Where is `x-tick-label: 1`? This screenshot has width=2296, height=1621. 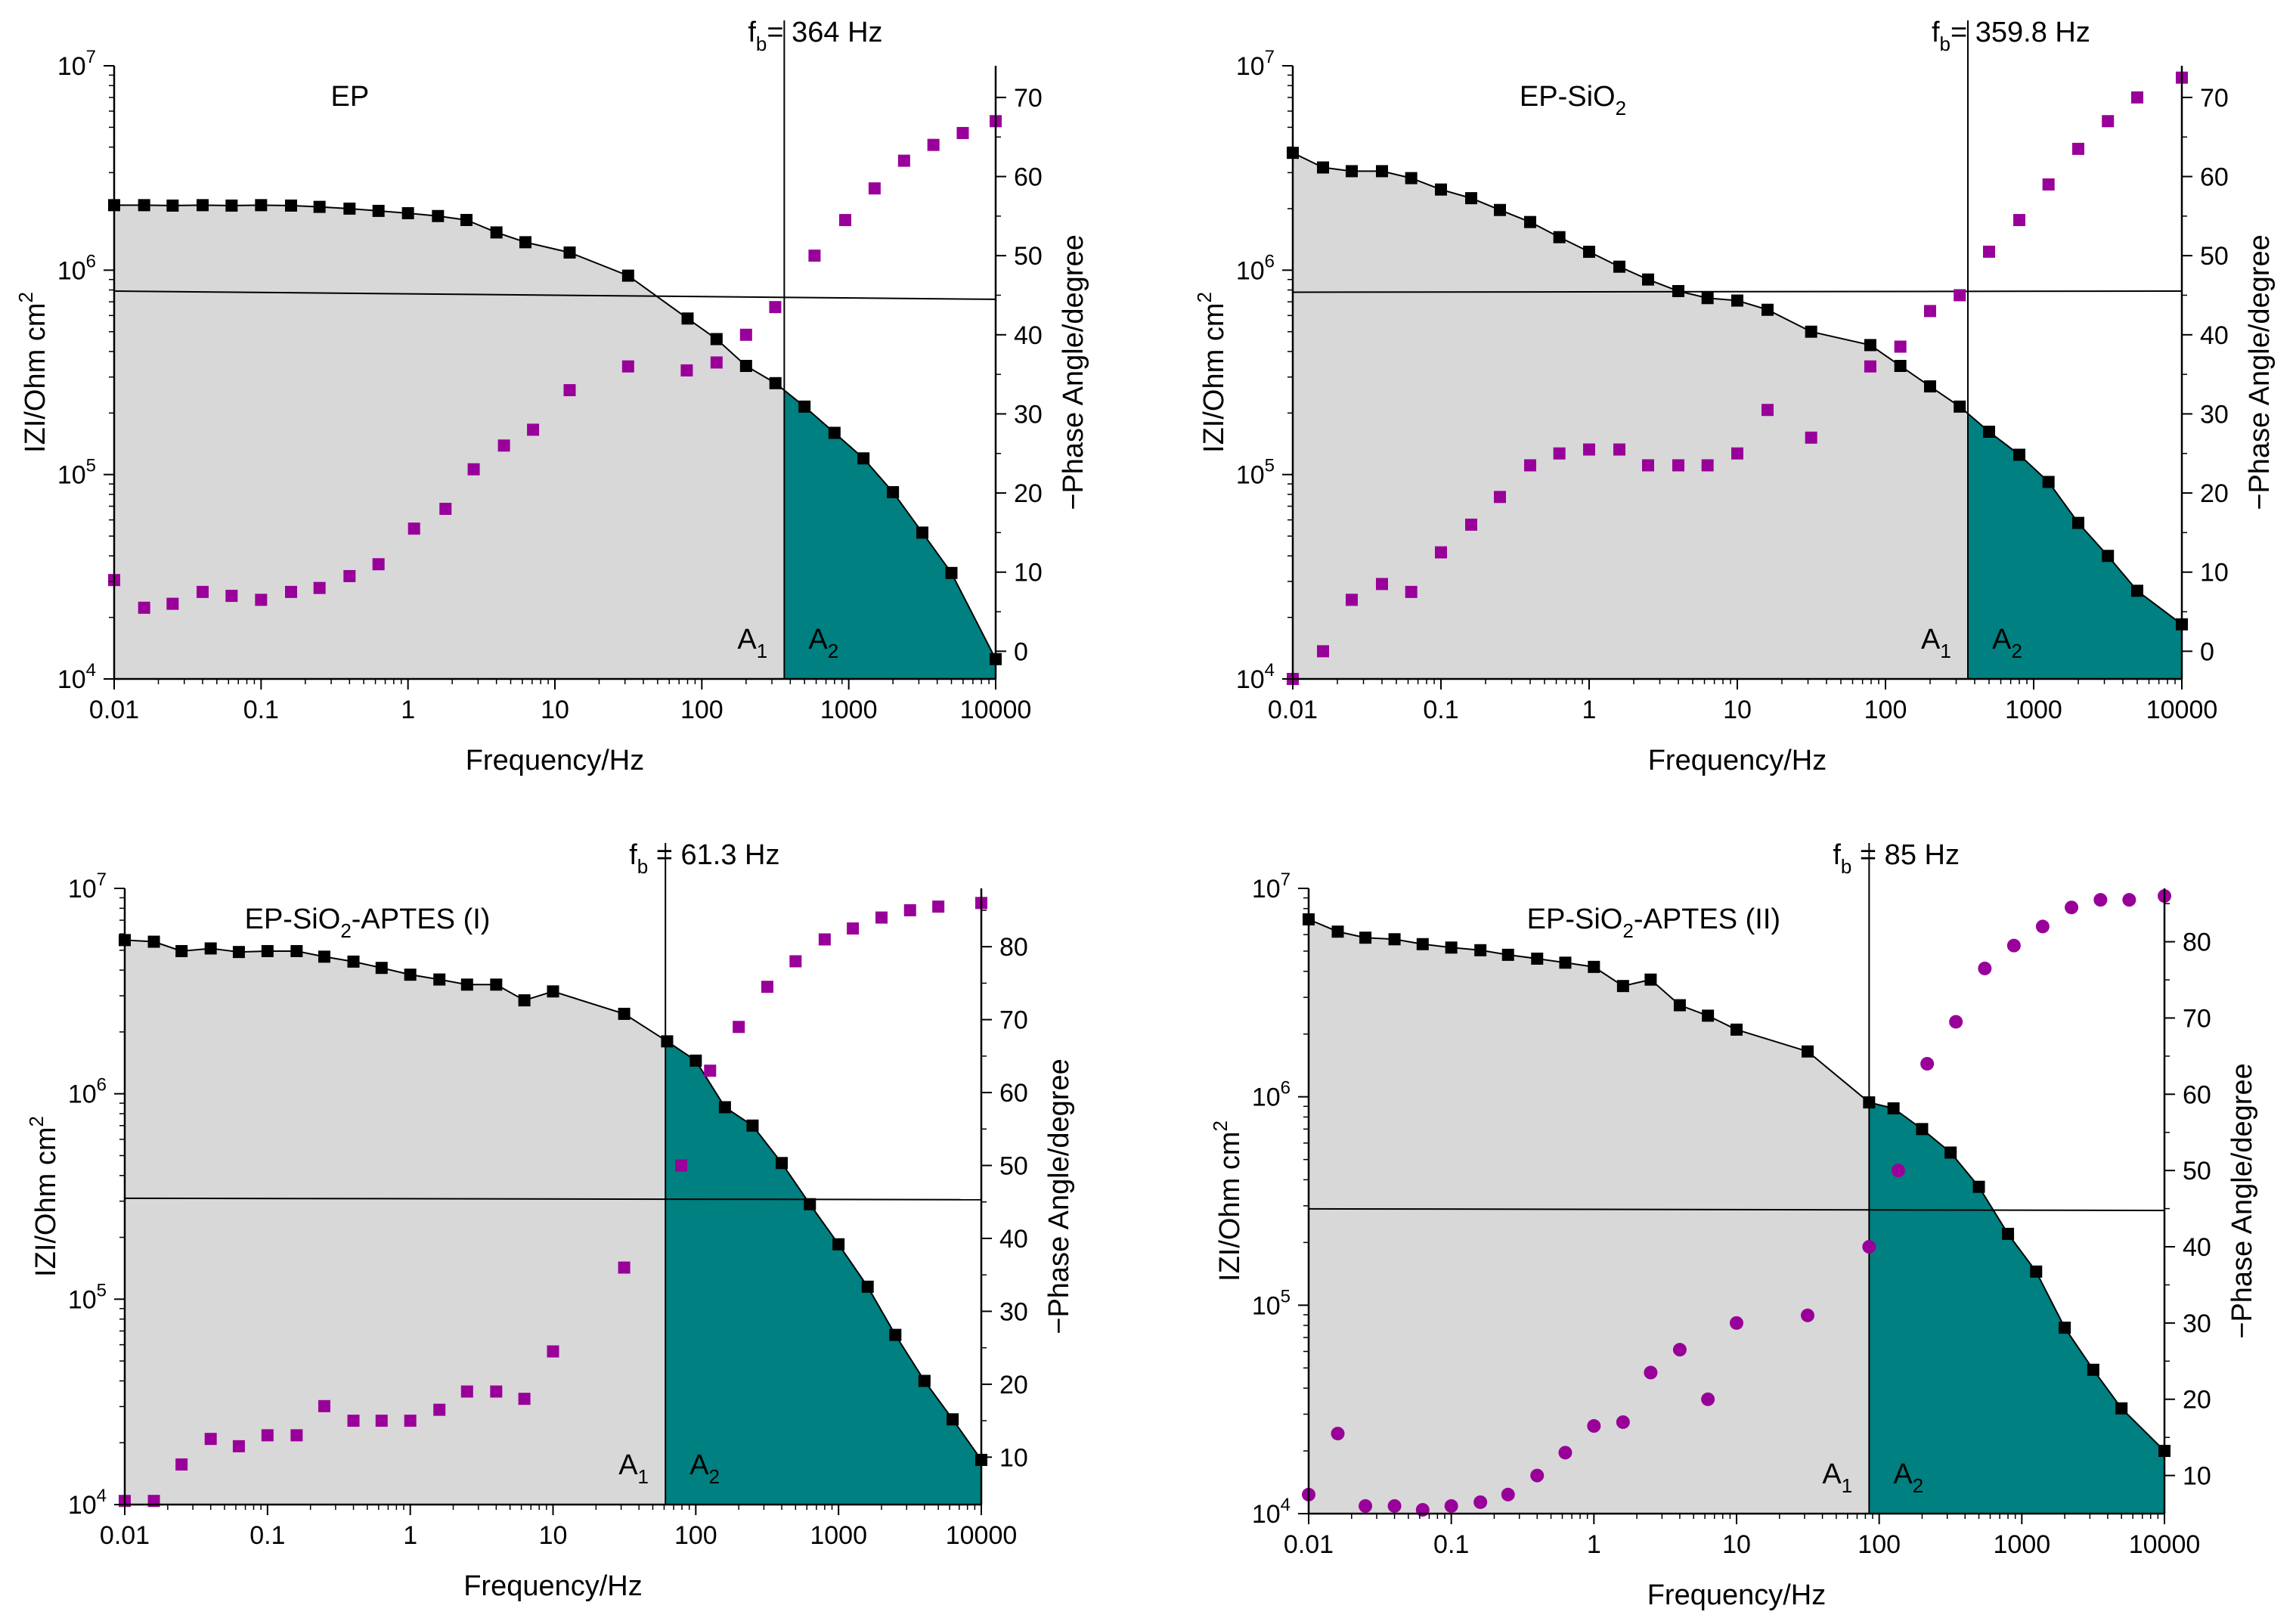 x-tick-label: 1 is located at coordinates (410, 1535).